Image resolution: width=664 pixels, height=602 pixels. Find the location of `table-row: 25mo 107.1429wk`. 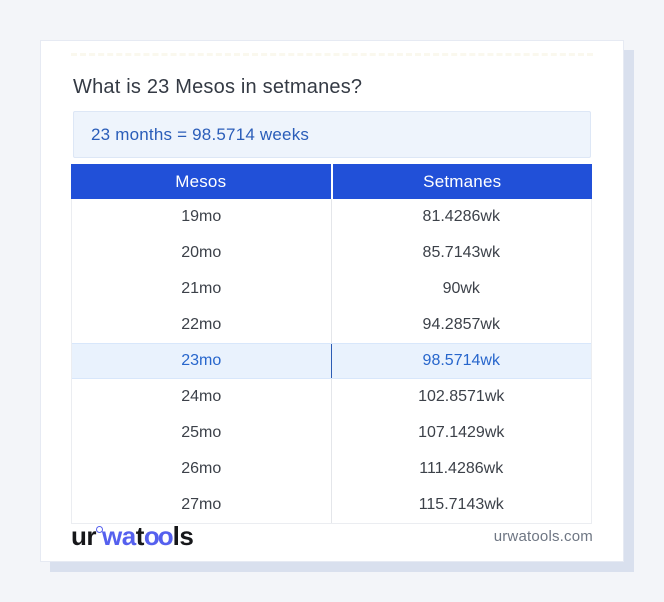

table-row: 25mo 107.1429wk is located at coordinates (331, 433).